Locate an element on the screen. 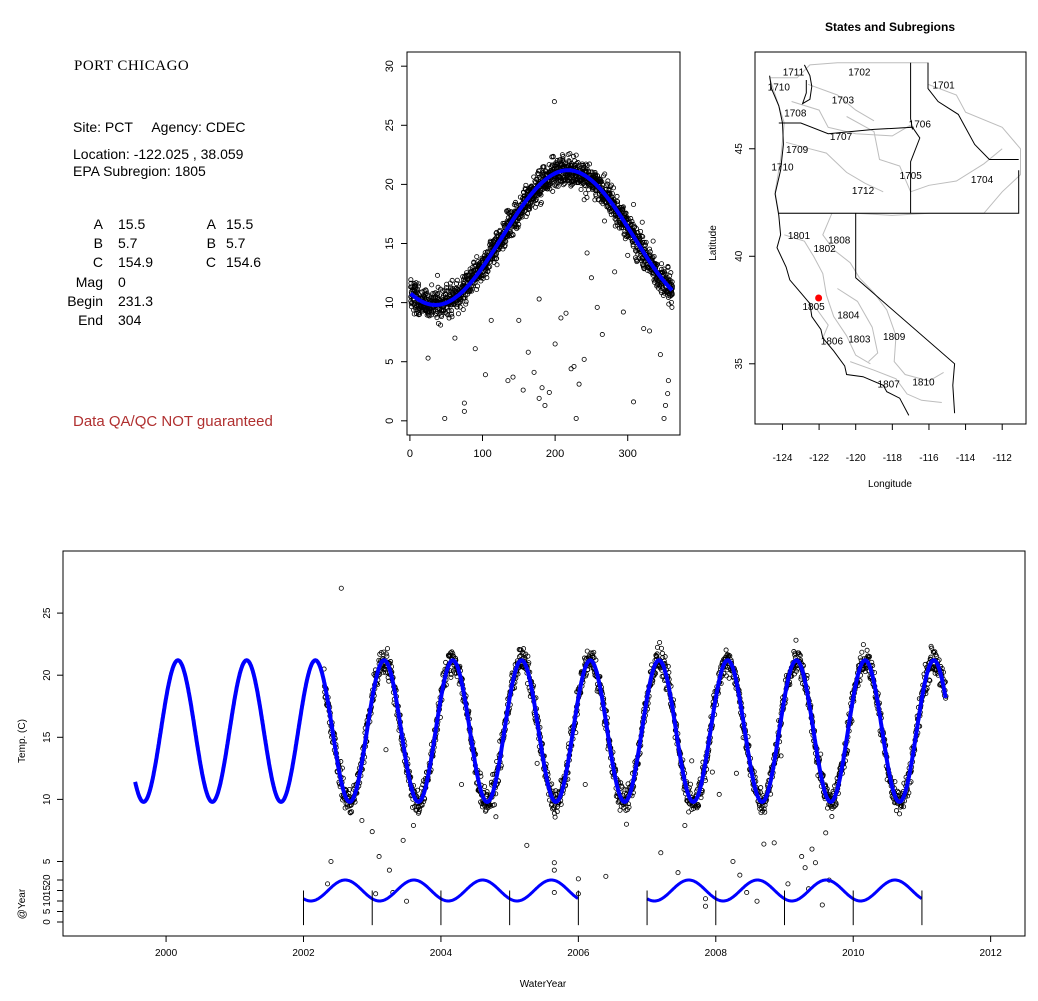  param-label: A is located at coordinates (98, 224).